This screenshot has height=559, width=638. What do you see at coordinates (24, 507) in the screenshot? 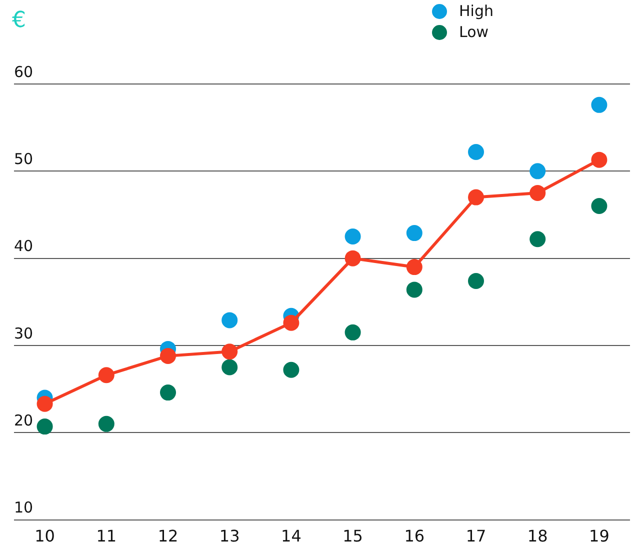
I see `y-tick-label: 10` at bounding box center [24, 507].